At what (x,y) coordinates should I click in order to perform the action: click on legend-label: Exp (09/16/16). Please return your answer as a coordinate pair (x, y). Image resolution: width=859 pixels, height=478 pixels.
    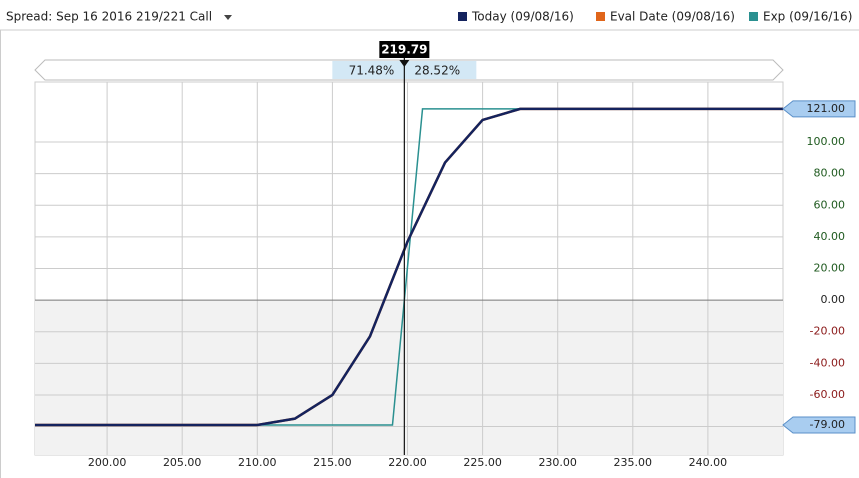
    Looking at the image, I should click on (807, 17).